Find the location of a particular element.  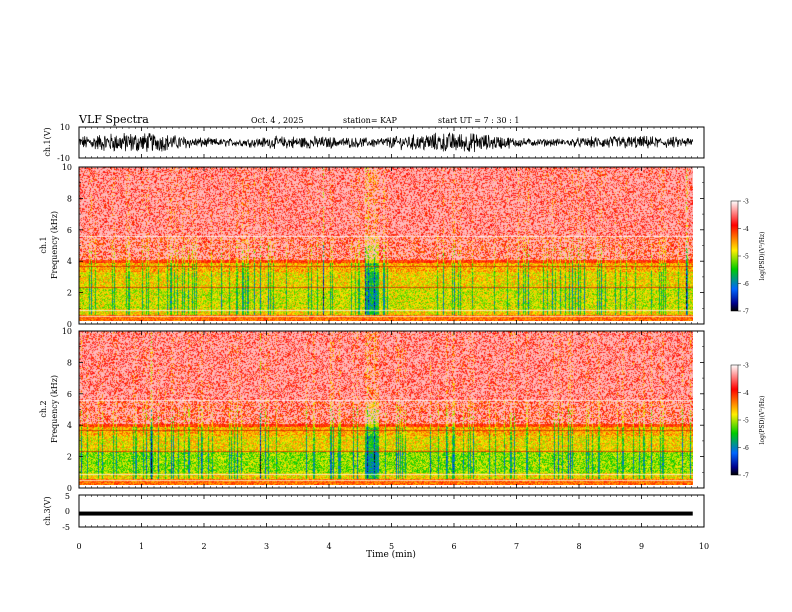

x-tick-label: 6 is located at coordinates (453, 546).